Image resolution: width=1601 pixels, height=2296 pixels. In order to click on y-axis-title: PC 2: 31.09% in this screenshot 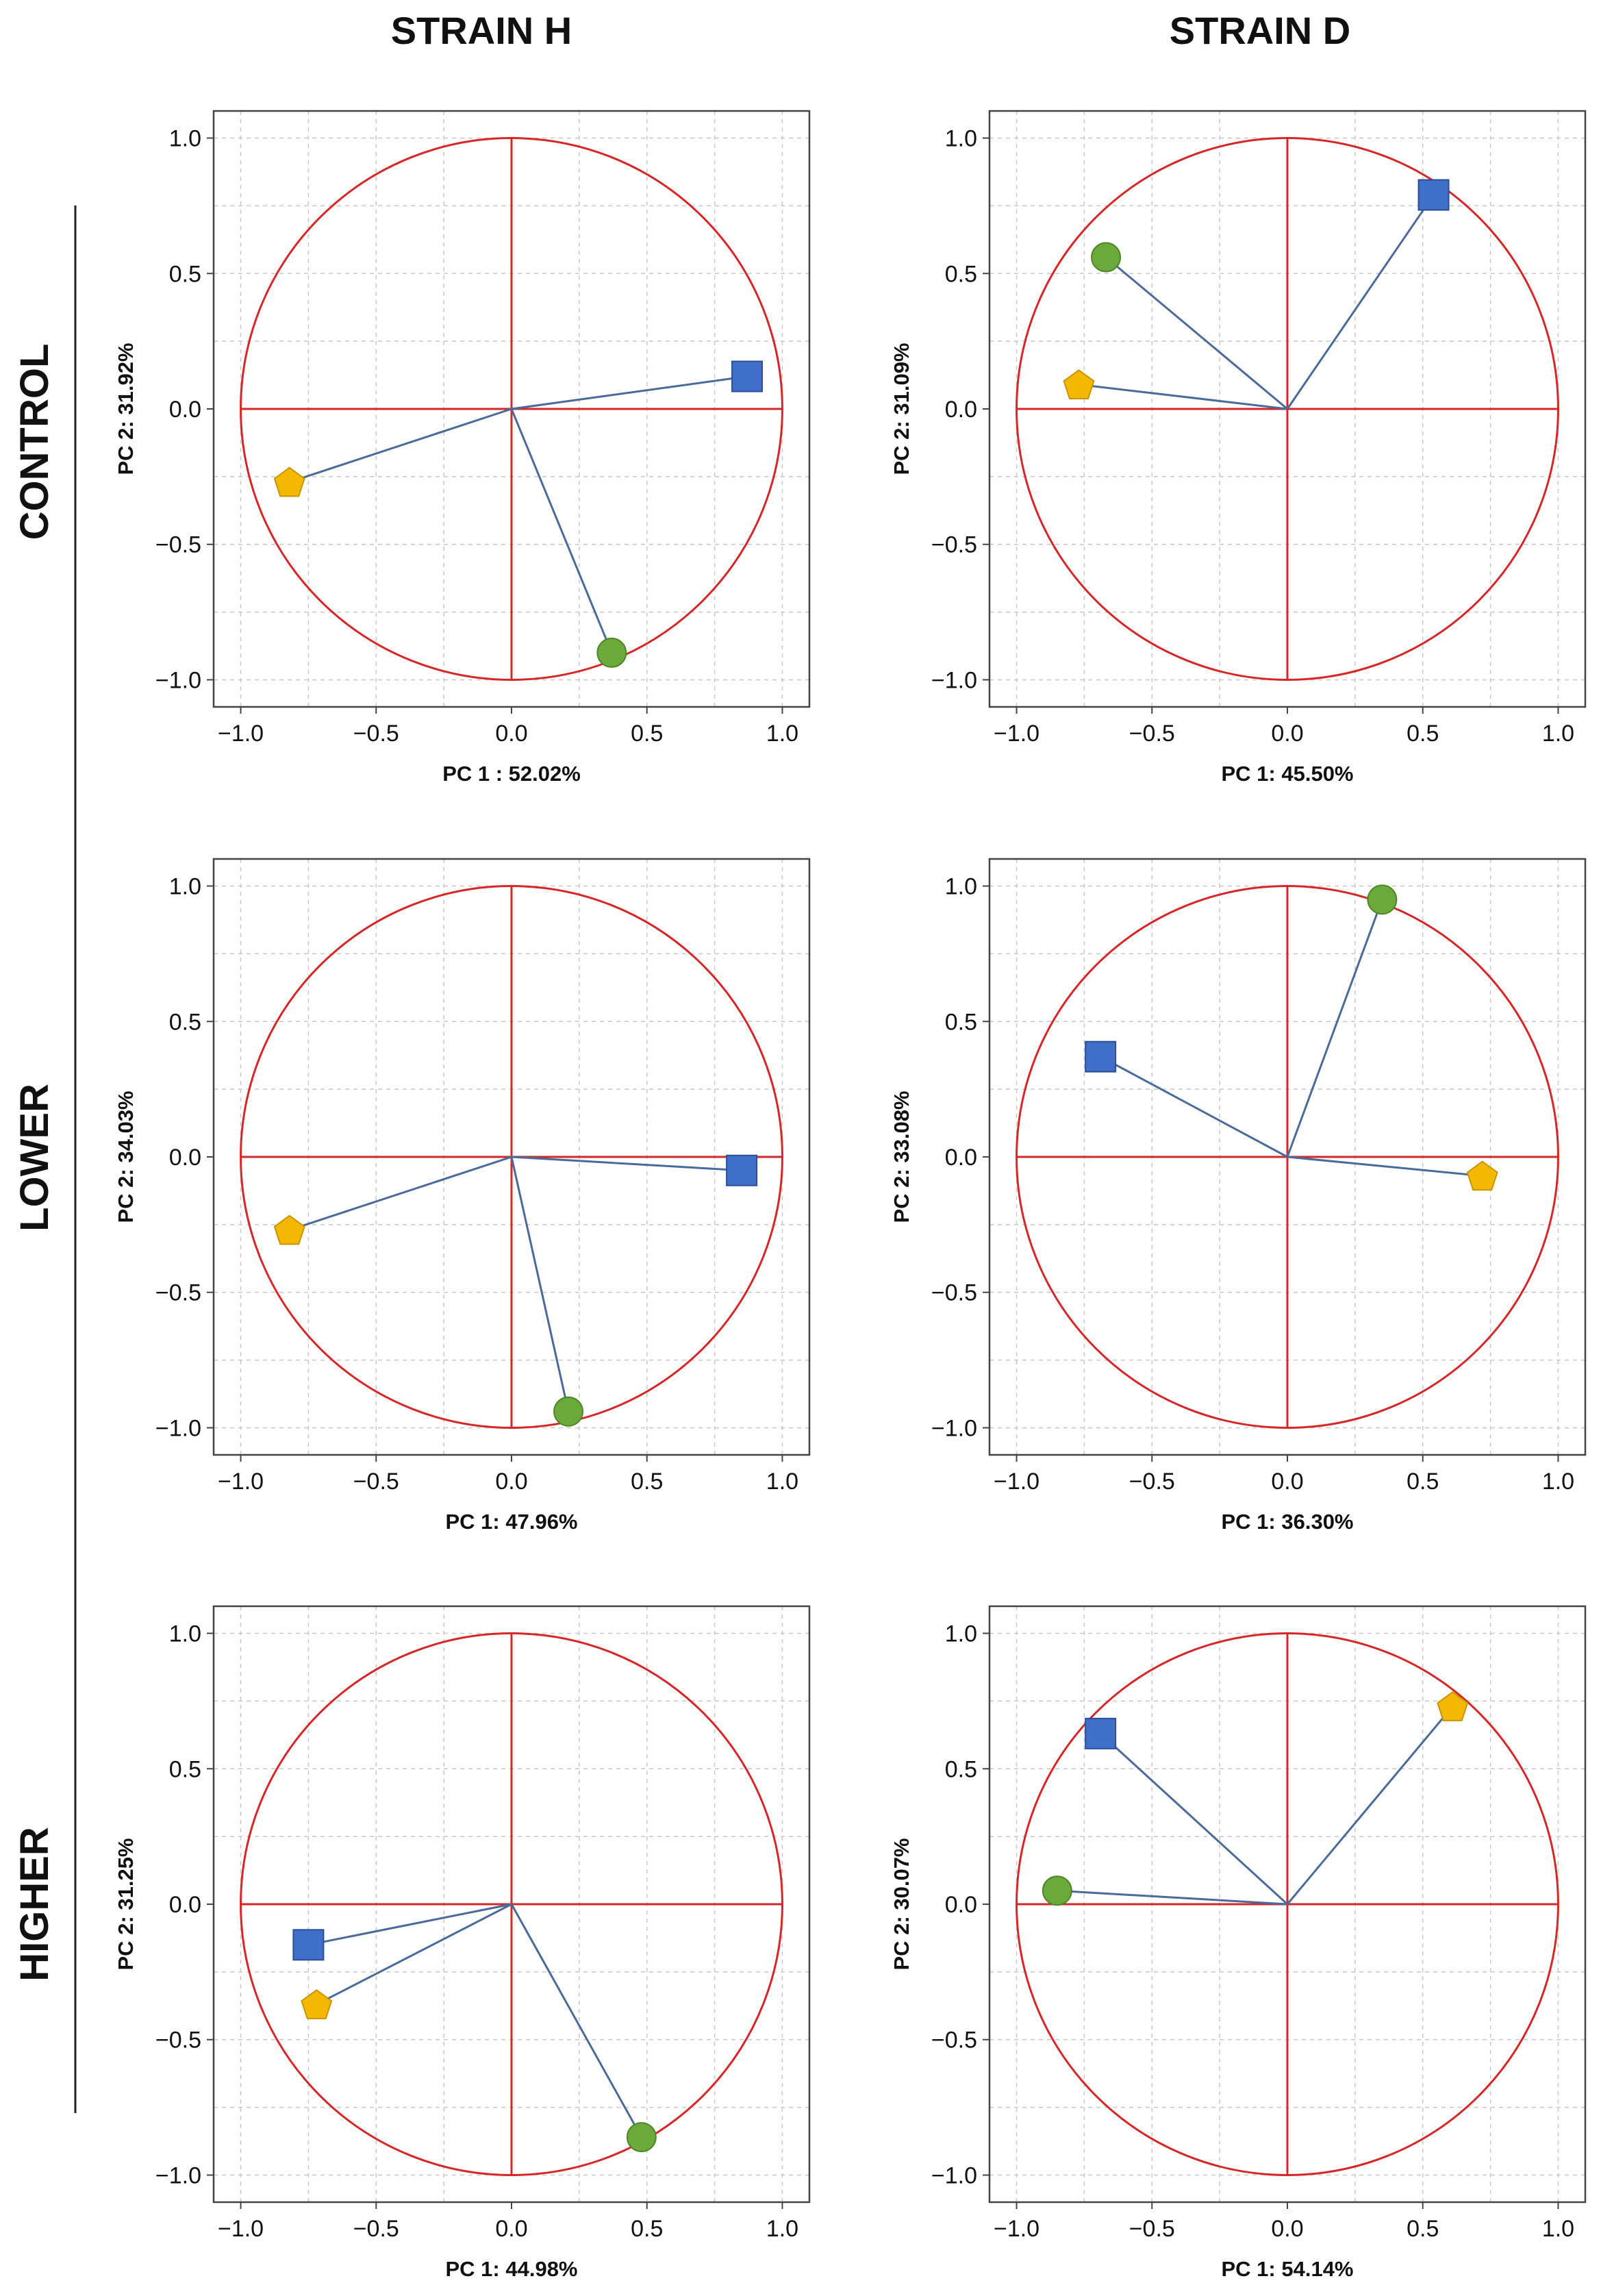, I will do `click(902, 409)`.